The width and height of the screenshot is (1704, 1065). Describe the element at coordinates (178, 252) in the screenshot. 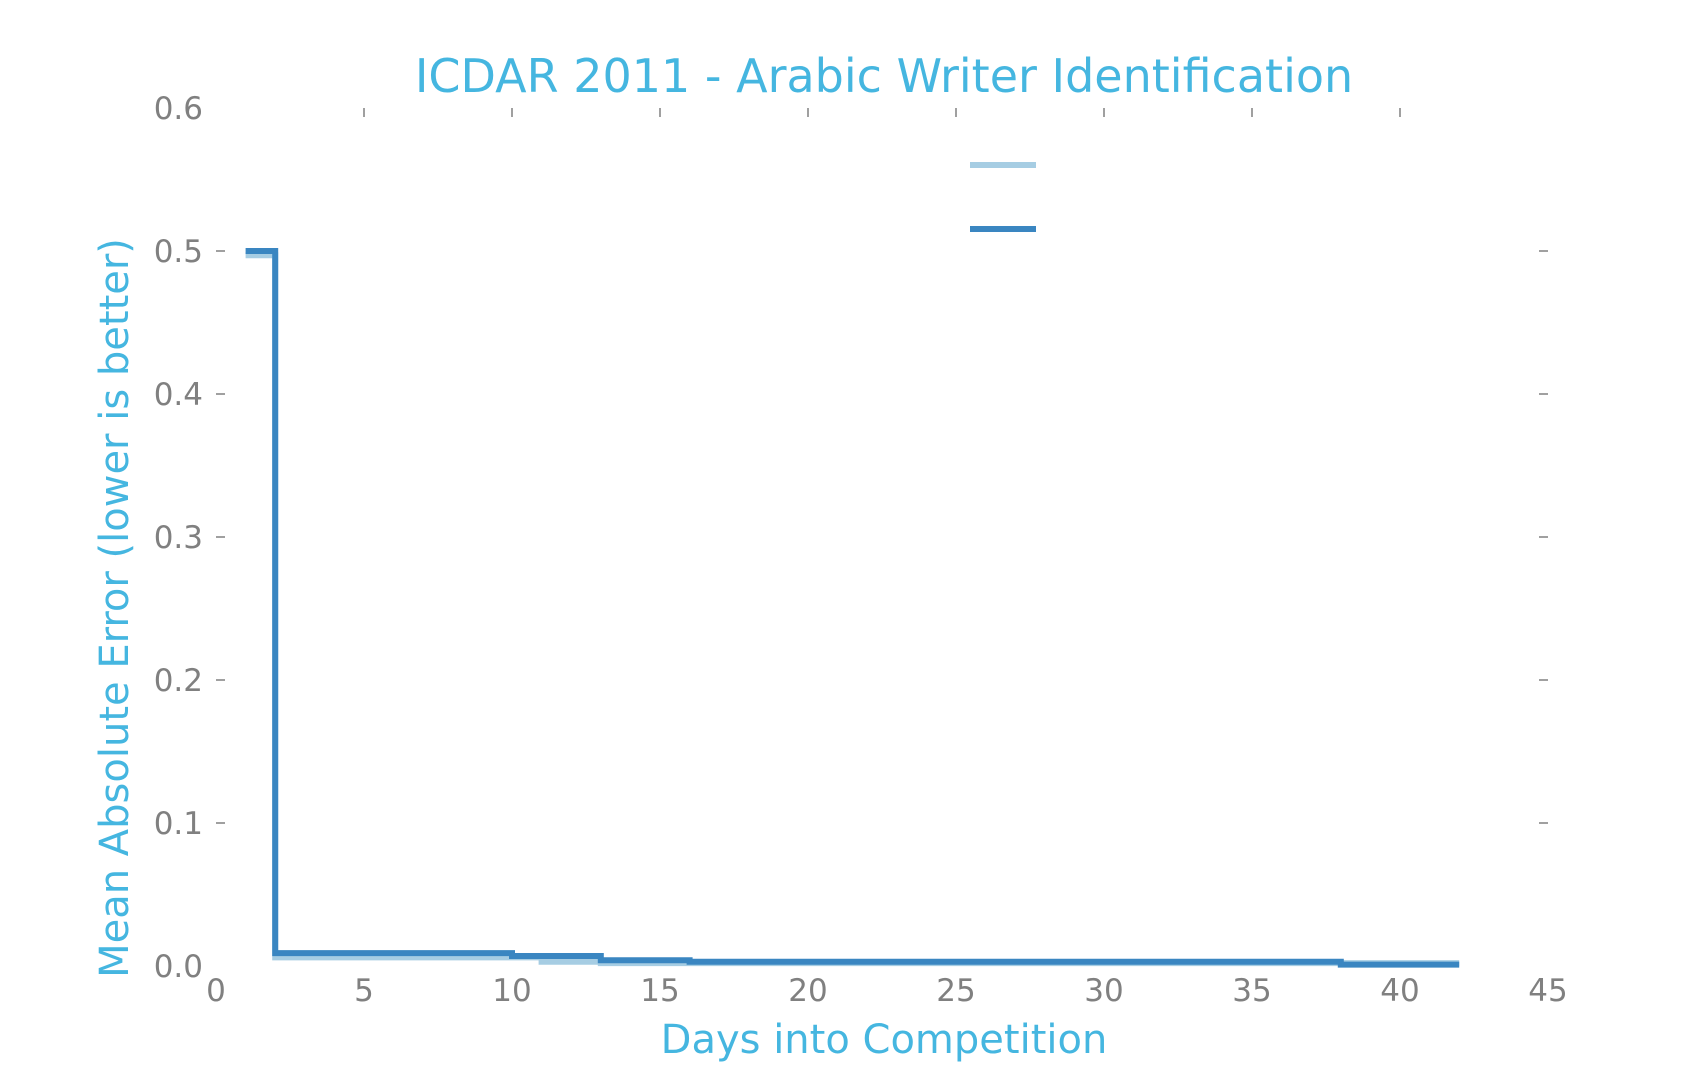

I see `y-tick-label: 0.5` at that location.